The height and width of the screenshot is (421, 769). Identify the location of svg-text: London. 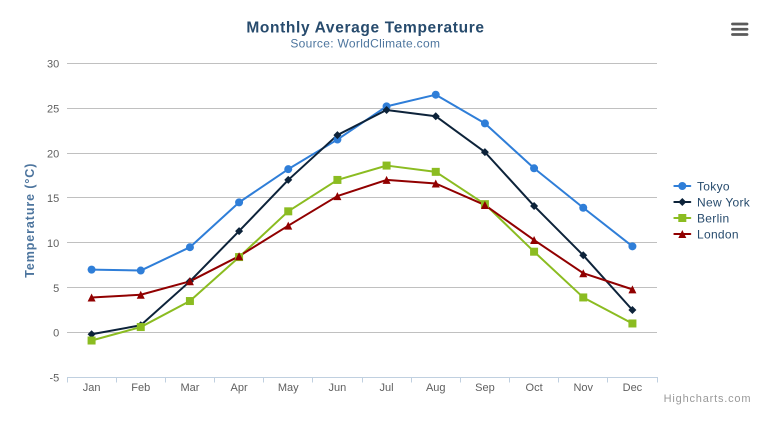
(718, 234).